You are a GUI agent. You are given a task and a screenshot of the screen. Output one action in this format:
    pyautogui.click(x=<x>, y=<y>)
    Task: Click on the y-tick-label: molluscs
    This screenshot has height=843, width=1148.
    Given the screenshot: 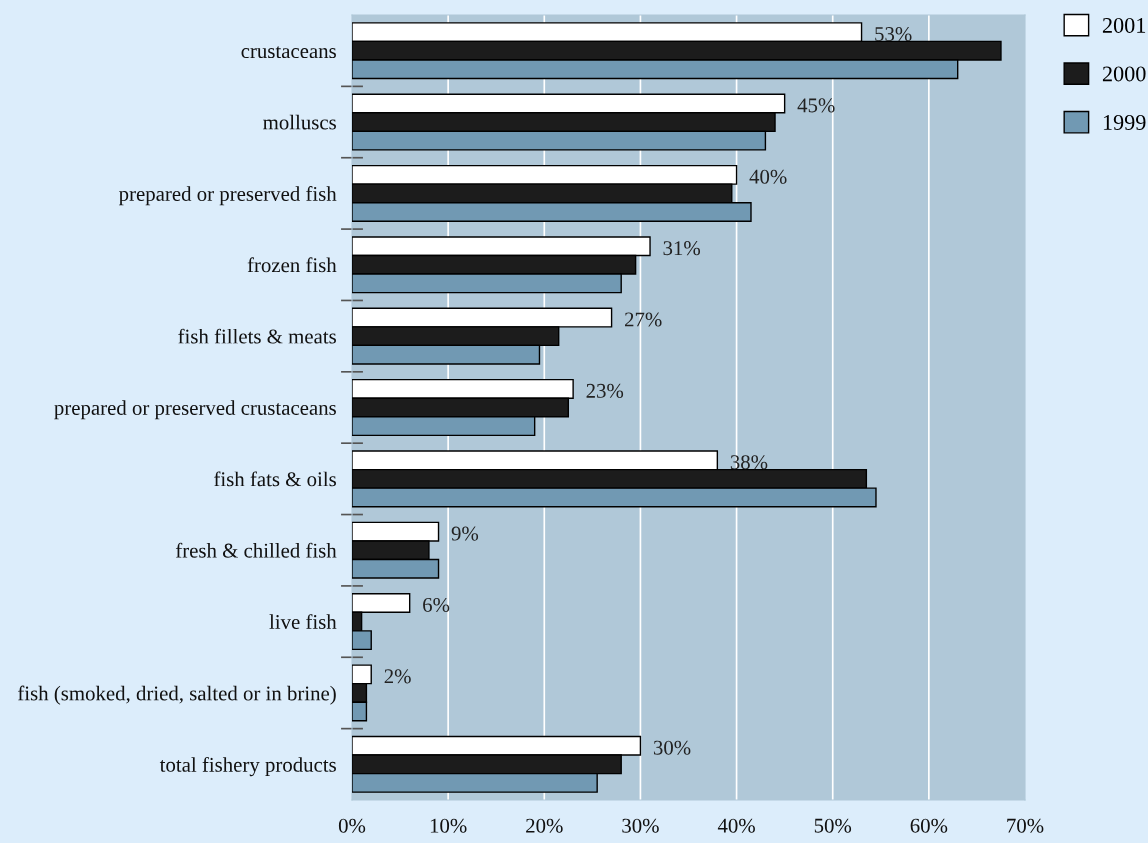 What is the action you would take?
    pyautogui.click(x=299, y=122)
    